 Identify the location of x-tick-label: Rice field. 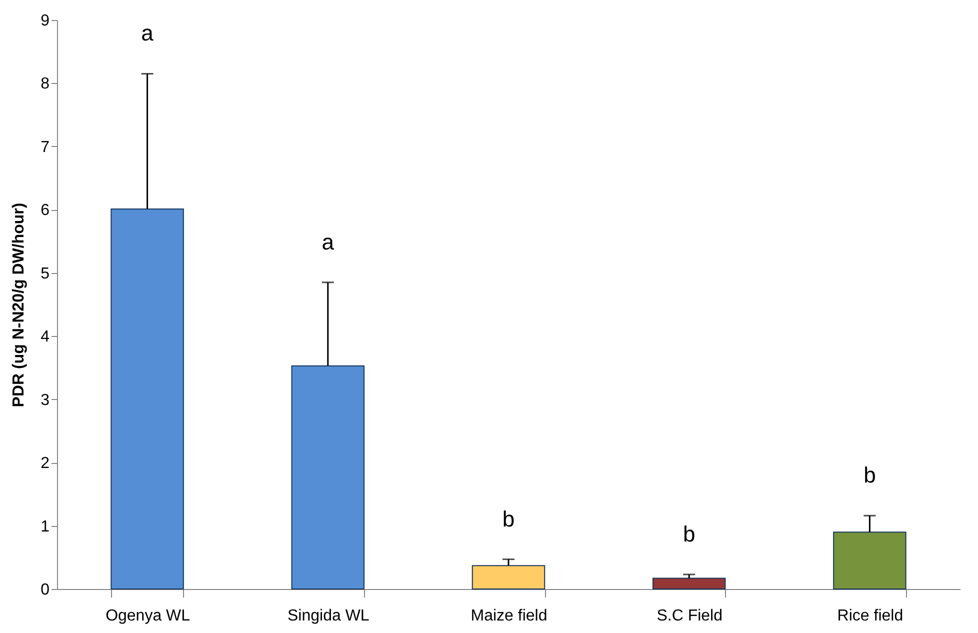
(870, 616).